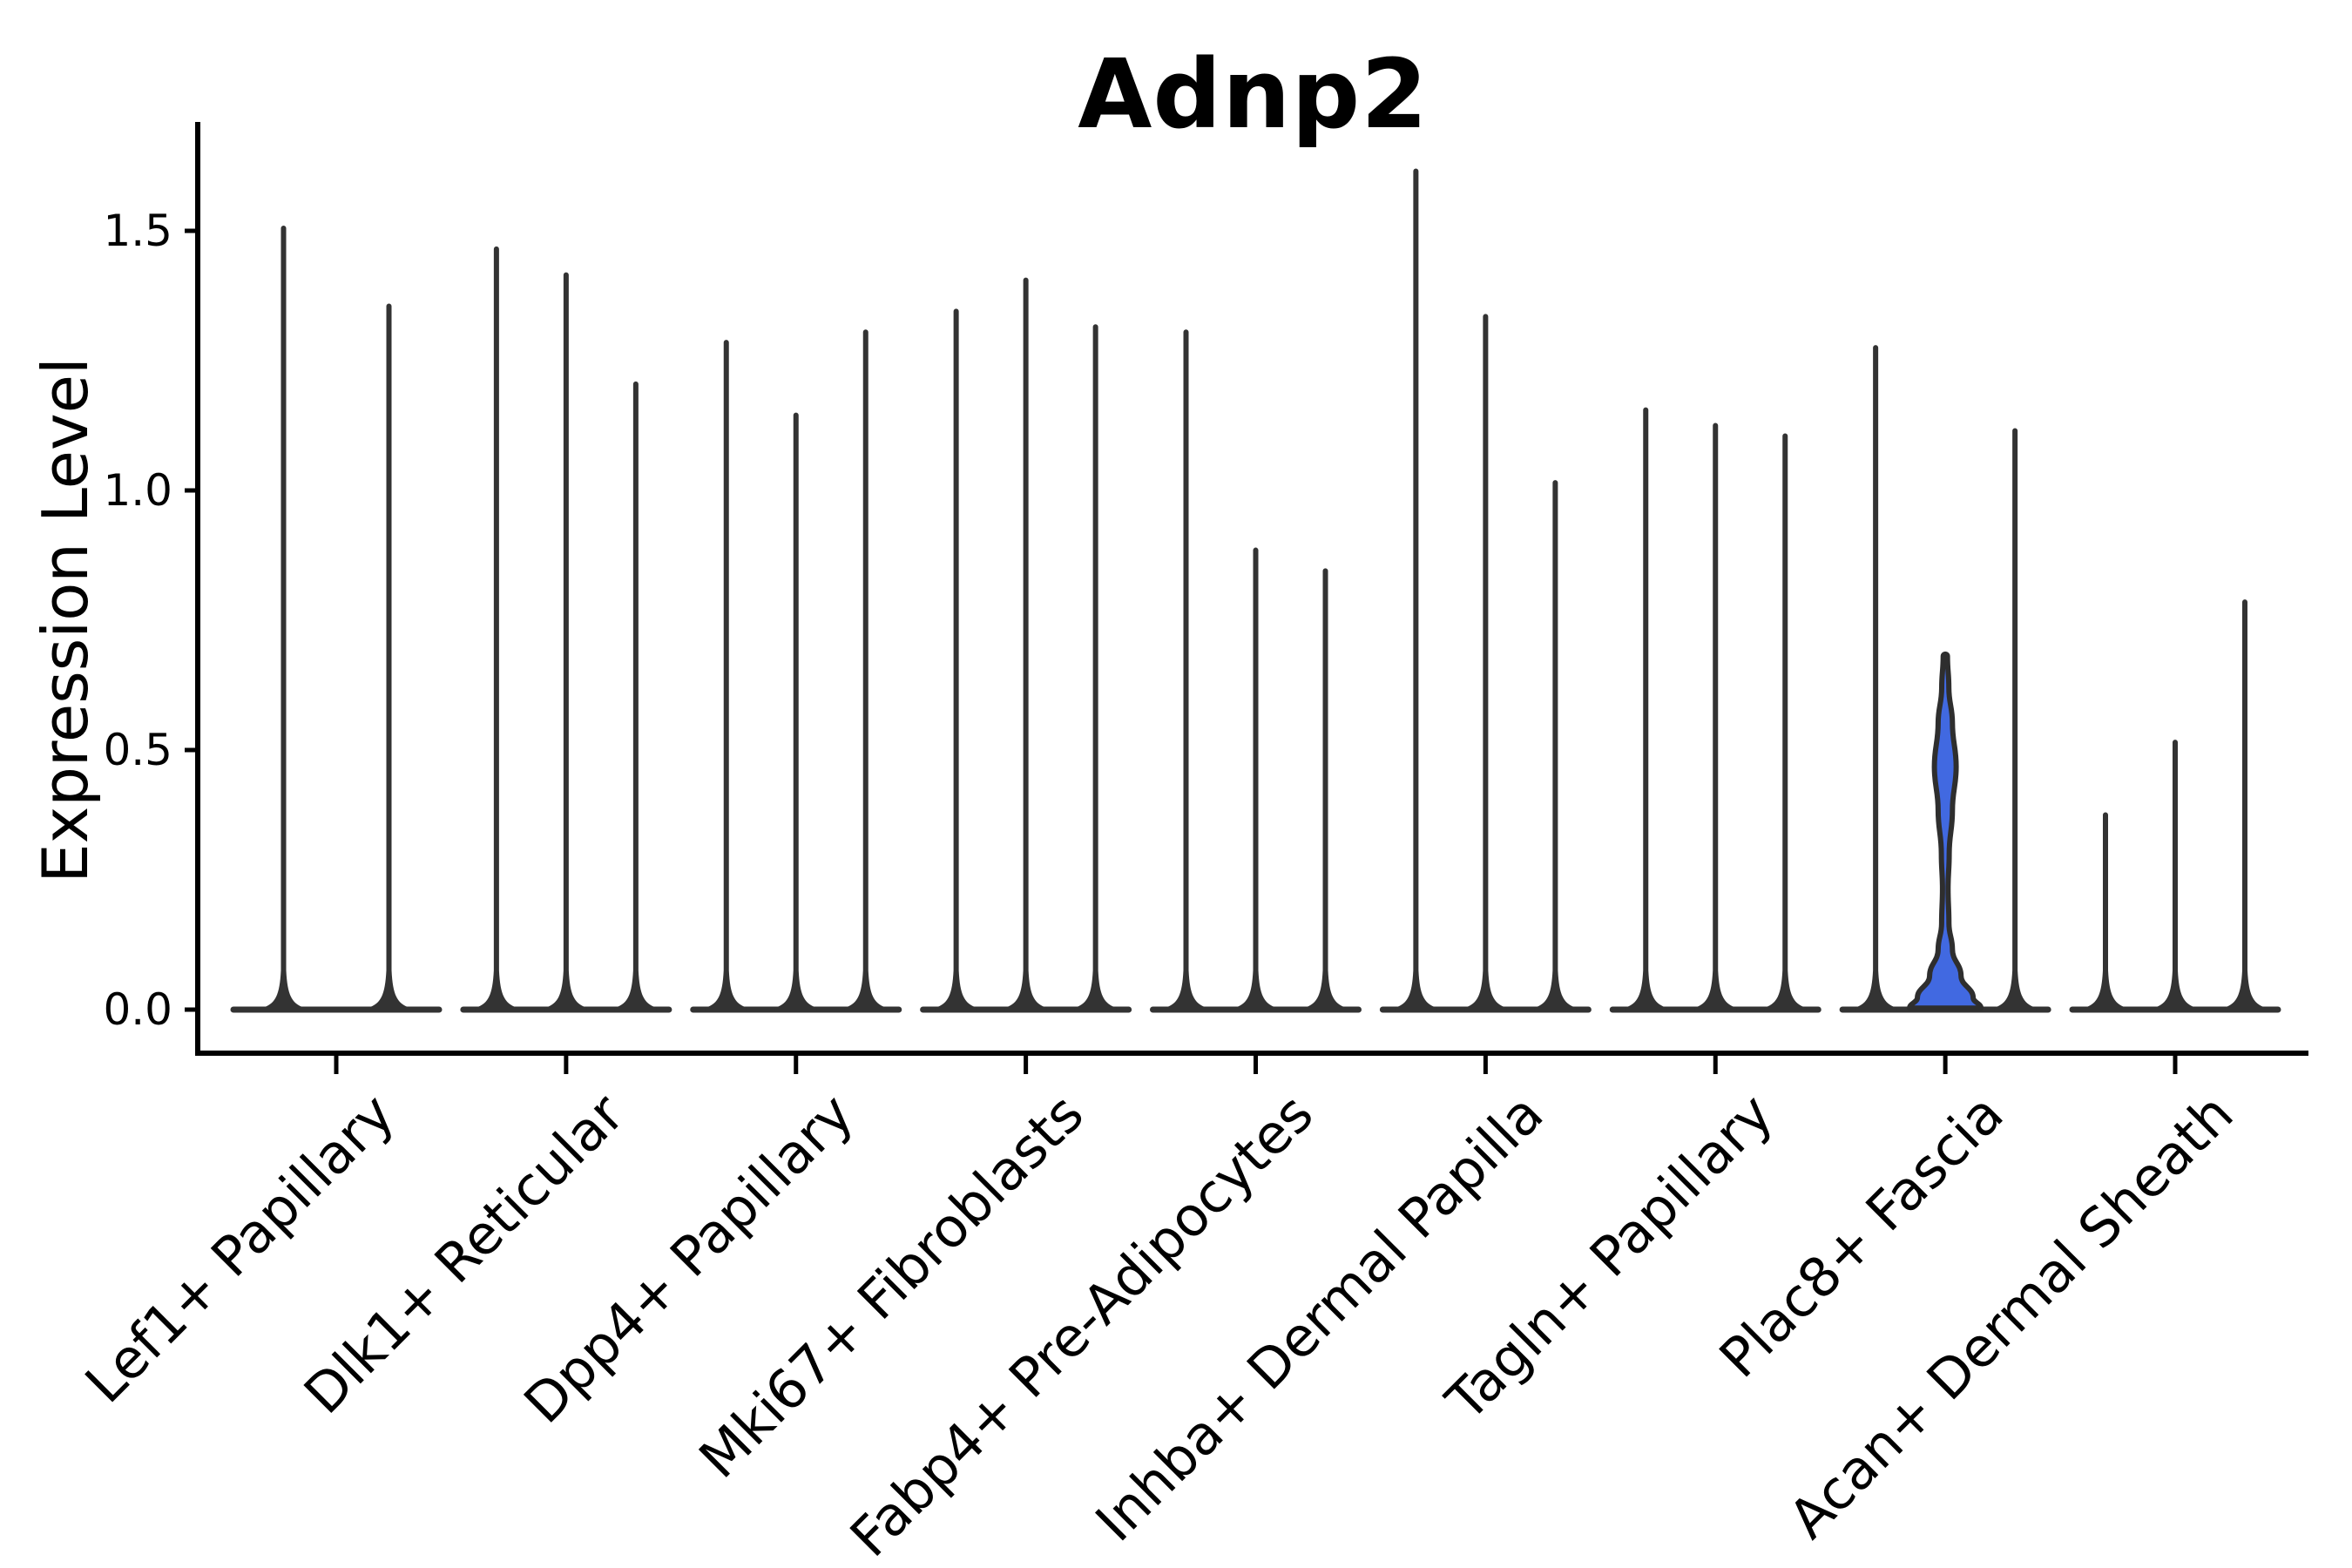 The height and width of the screenshot is (1568, 2352). What do you see at coordinates (1945, 831) in the screenshot?
I see `violin-highlighted` at bounding box center [1945, 831].